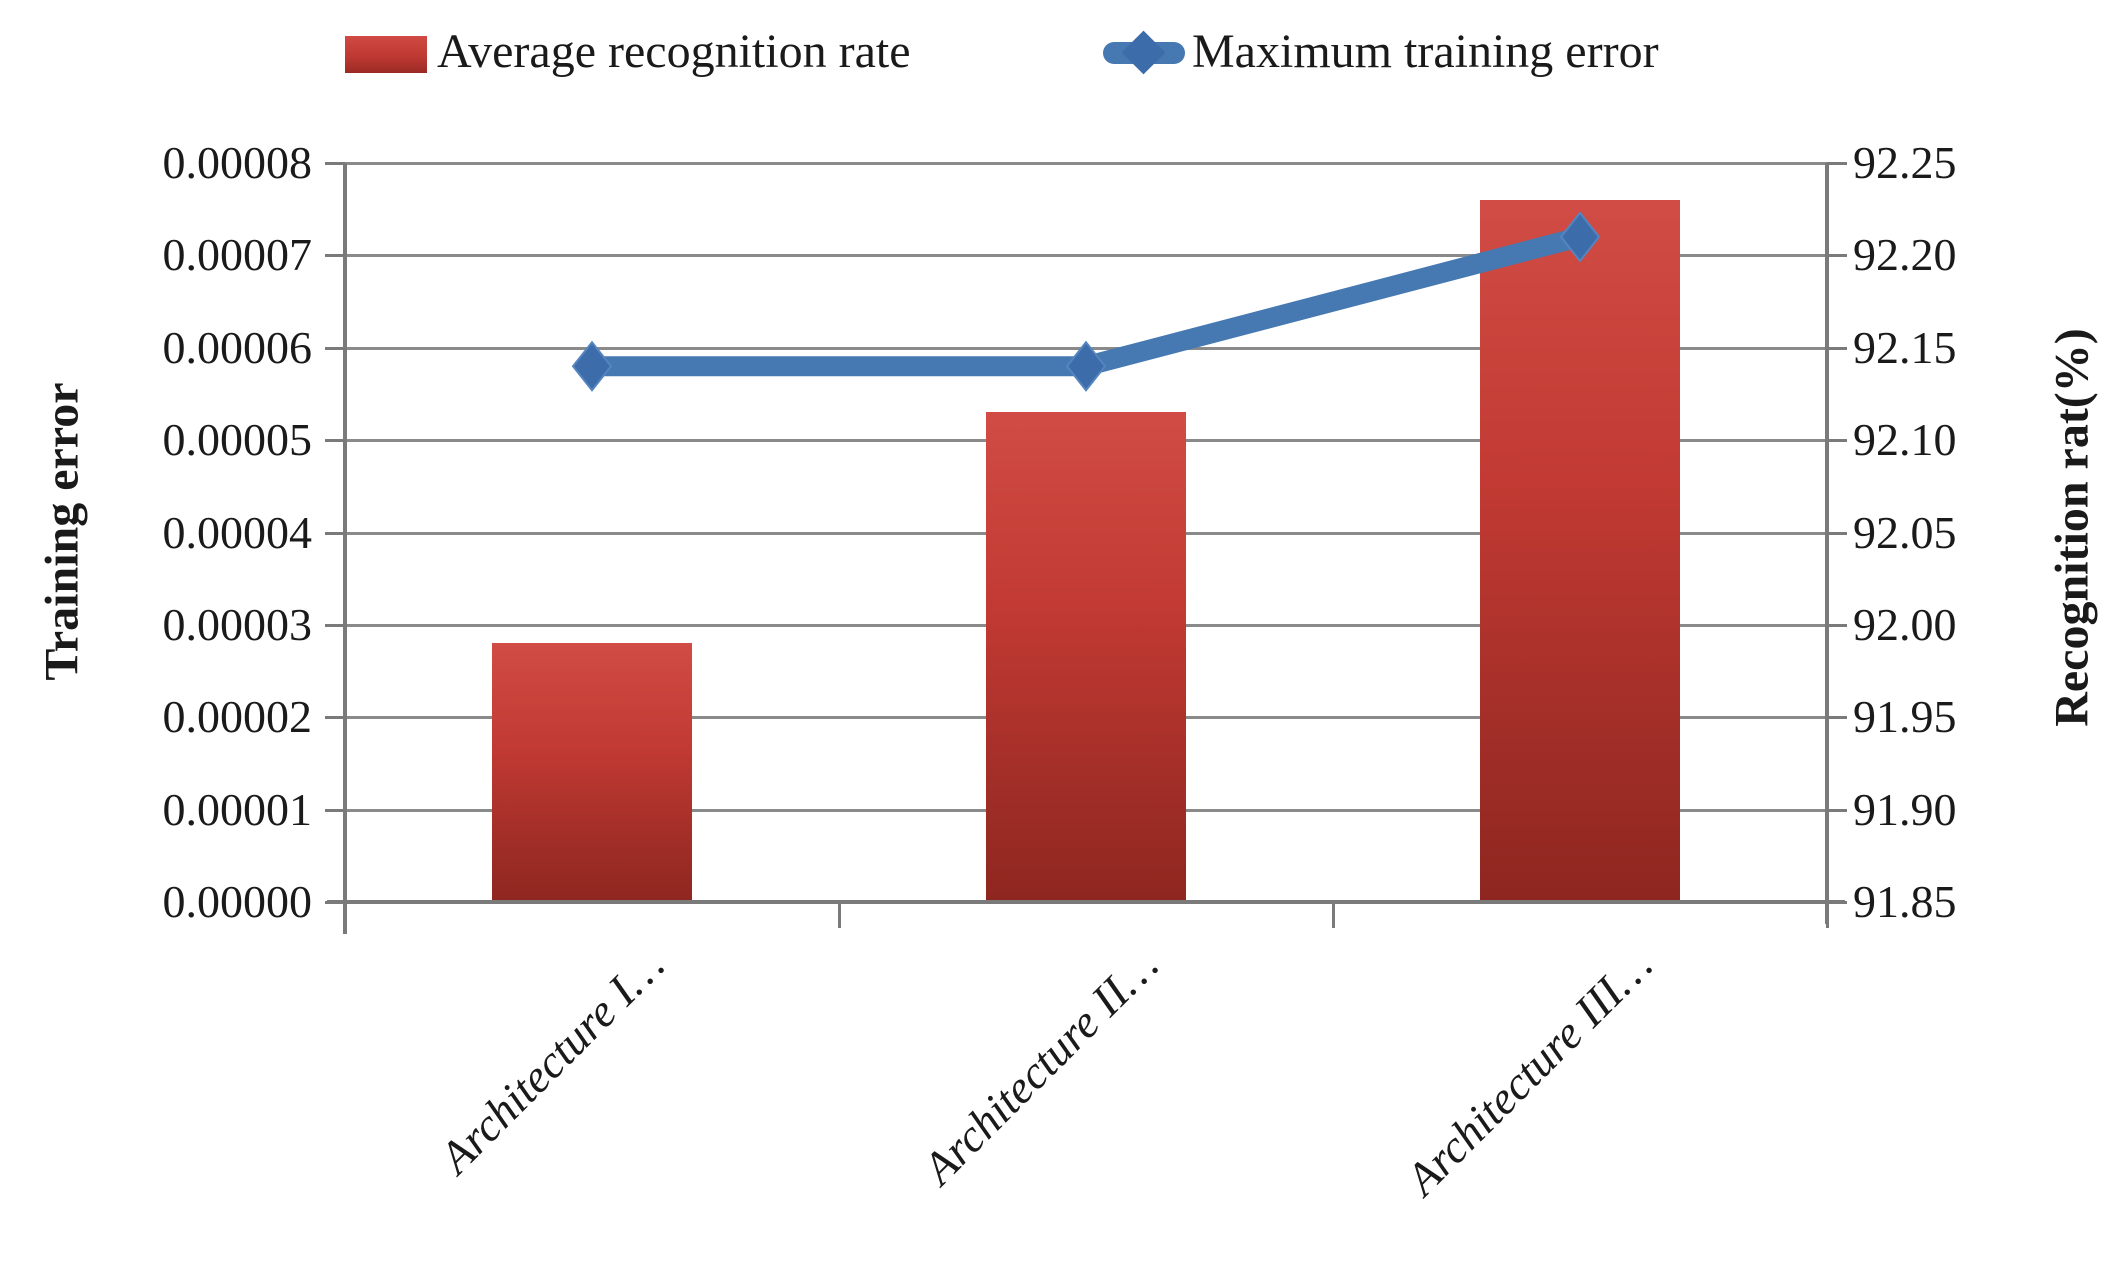 This screenshot has height=1275, width=2118. What do you see at coordinates (674, 51) in the screenshot?
I see `legend-label-bar-series: Average recognition rate` at bounding box center [674, 51].